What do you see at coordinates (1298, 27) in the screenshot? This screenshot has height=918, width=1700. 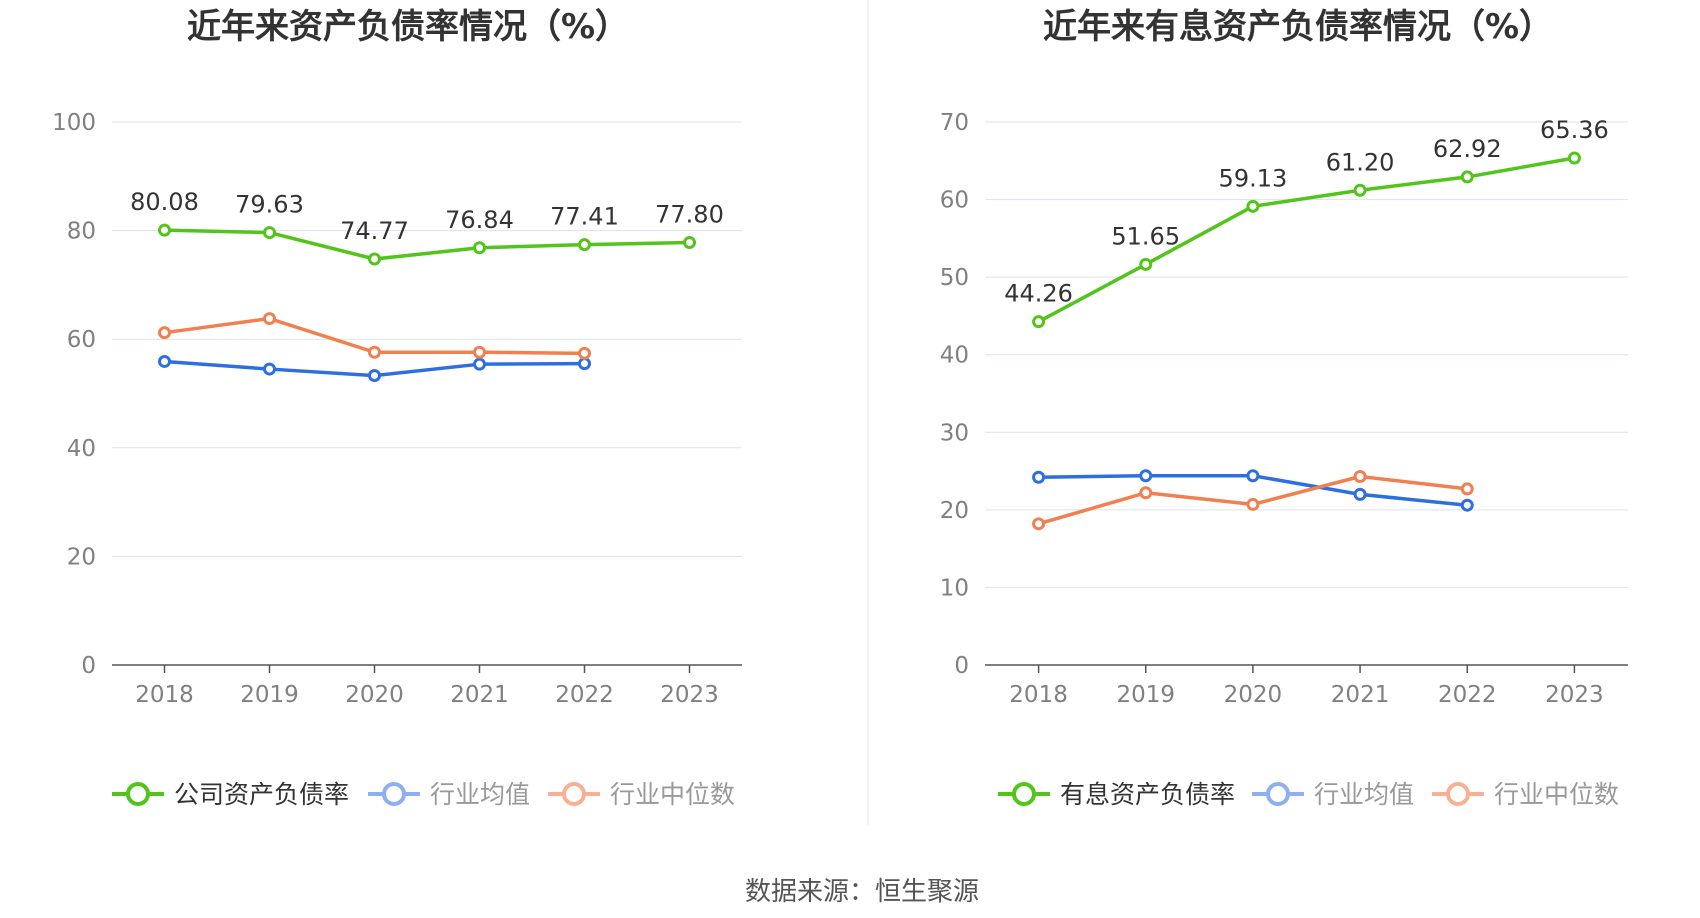 I see `chart-title: 近年来有息资产负债率情况（%）` at bounding box center [1298, 27].